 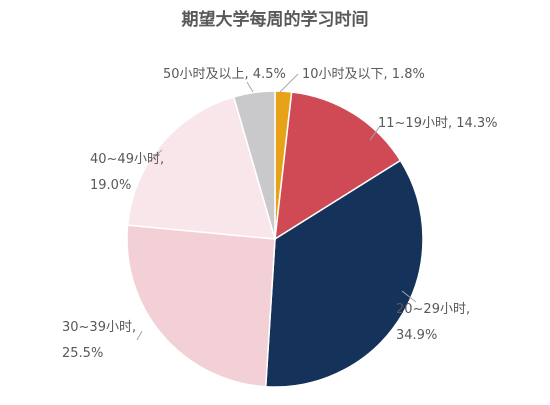 I want to click on slice-label-4: 30~39小时, 25.5%, so click(x=99, y=340).